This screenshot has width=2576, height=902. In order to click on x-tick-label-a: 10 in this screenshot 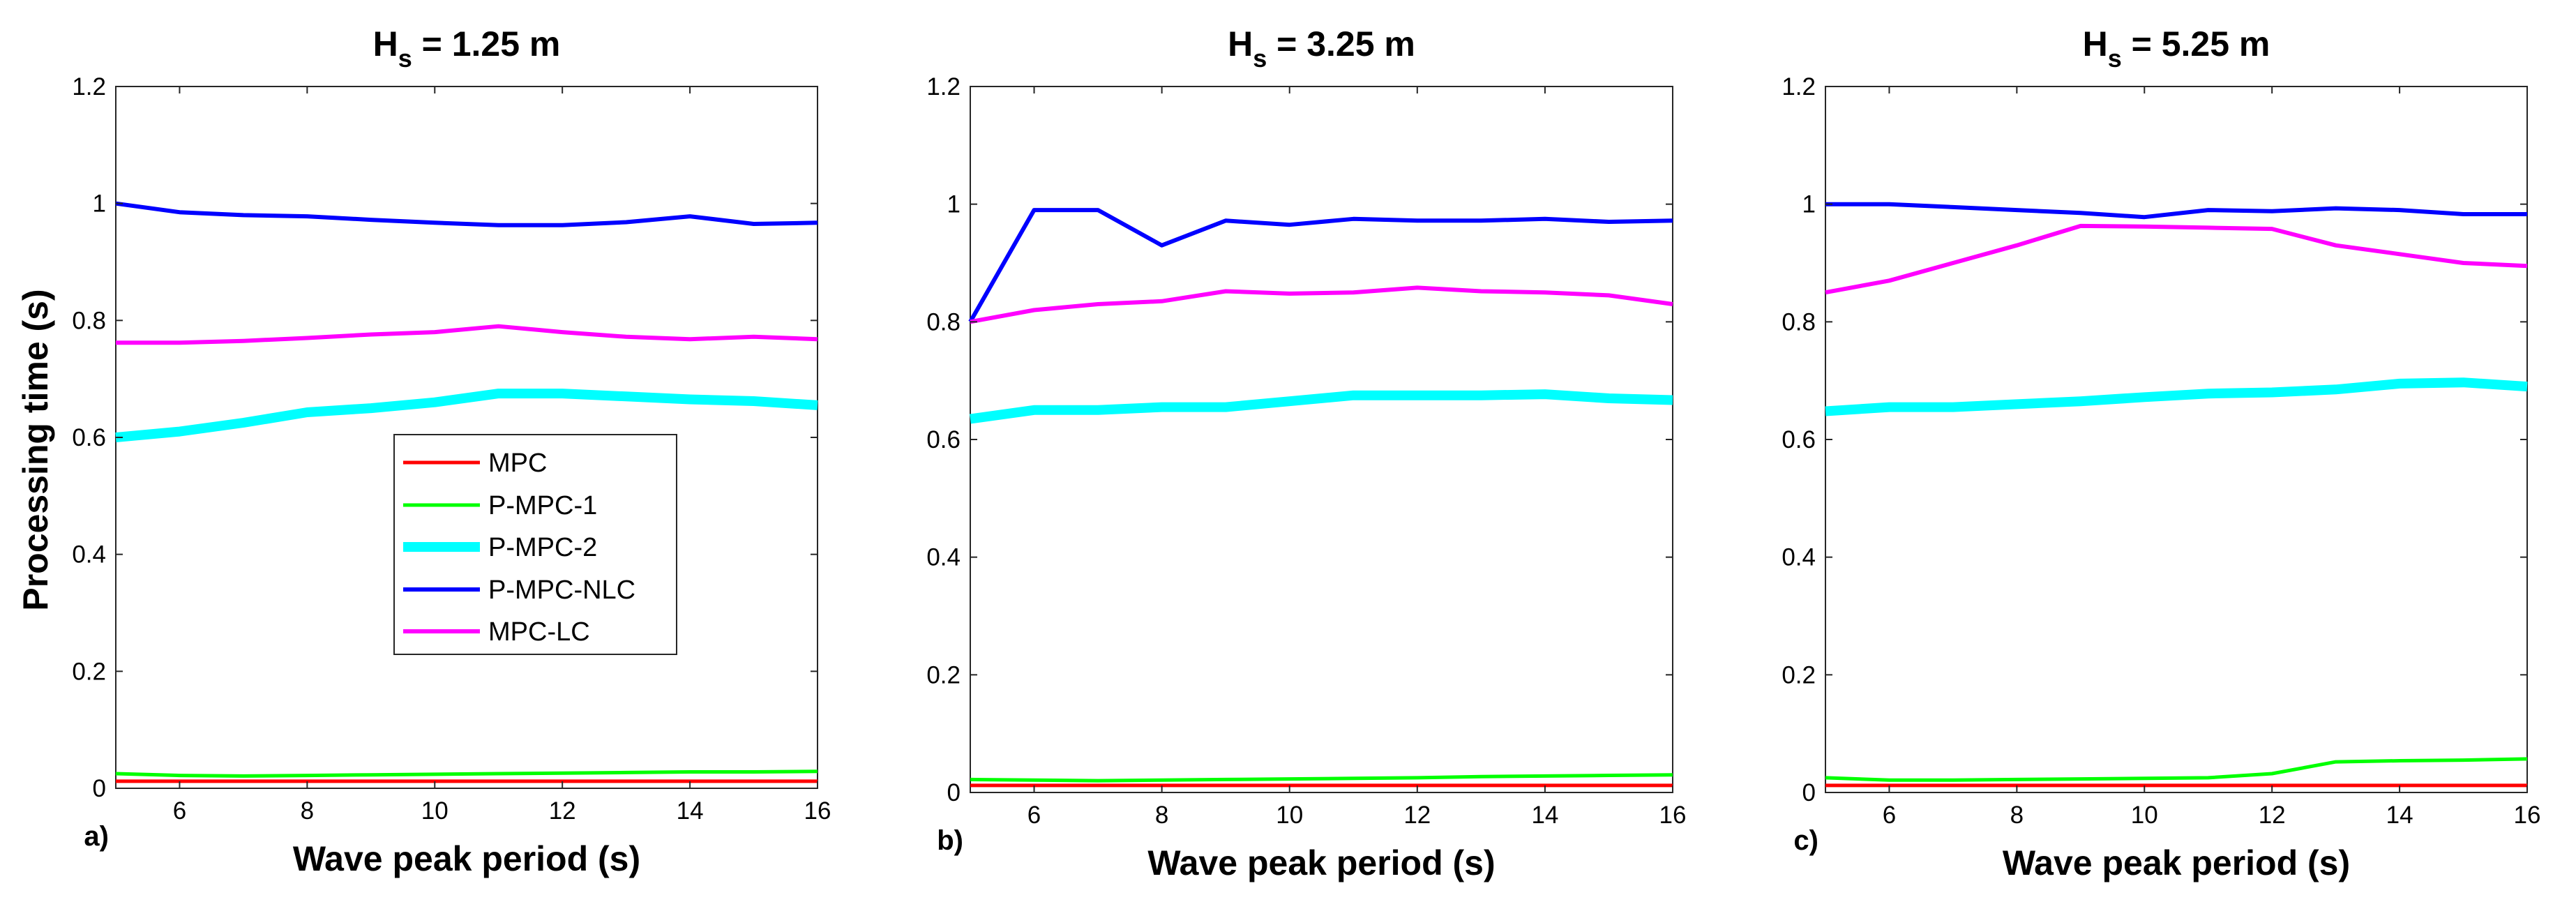, I will do `click(435, 811)`.